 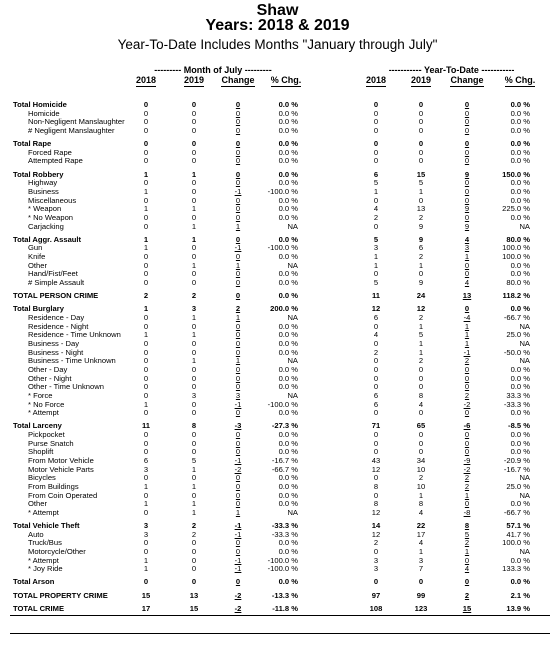 What do you see at coordinates (35, 248) in the screenshot?
I see `row-label: Gun` at bounding box center [35, 248].